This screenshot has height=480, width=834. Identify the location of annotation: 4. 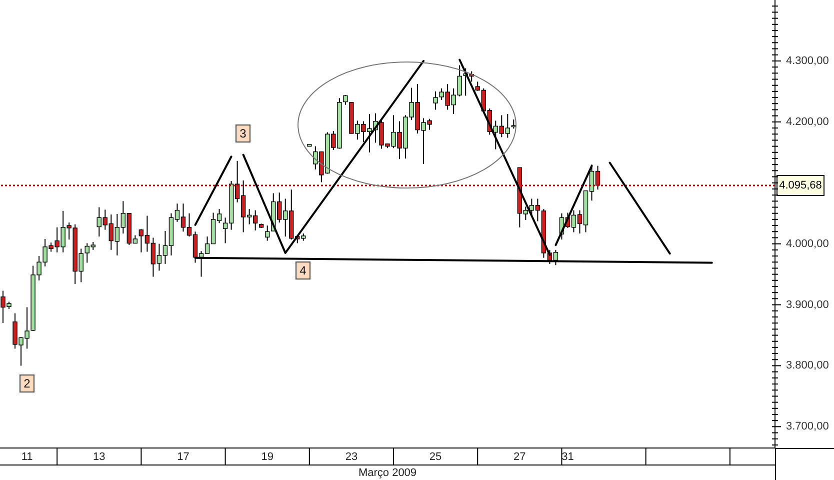
(303, 271).